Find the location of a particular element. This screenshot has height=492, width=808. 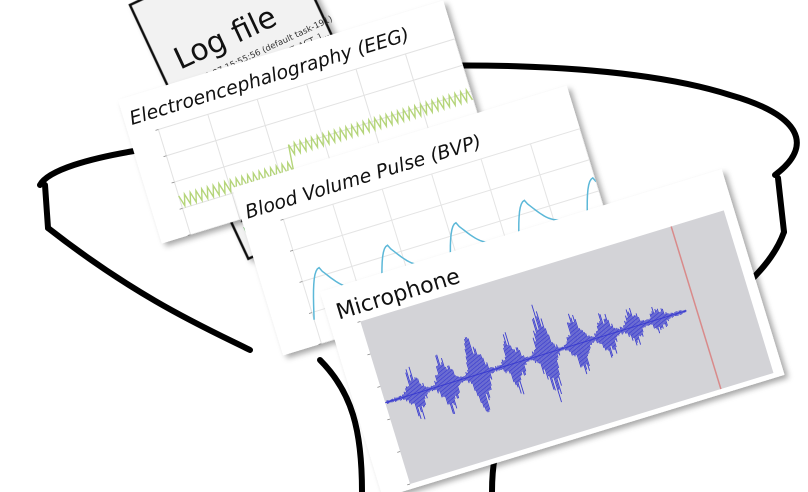

table-right-side is located at coordinates (781, 205).